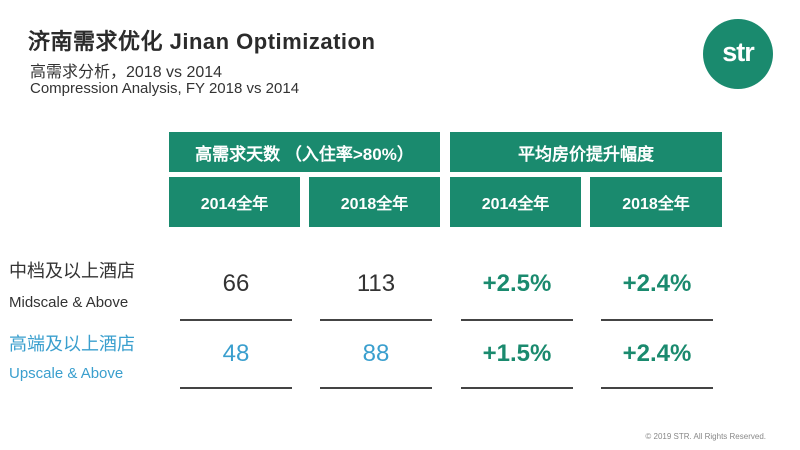  I want to click on subheader-days-2018: 2018全年, so click(374, 202).